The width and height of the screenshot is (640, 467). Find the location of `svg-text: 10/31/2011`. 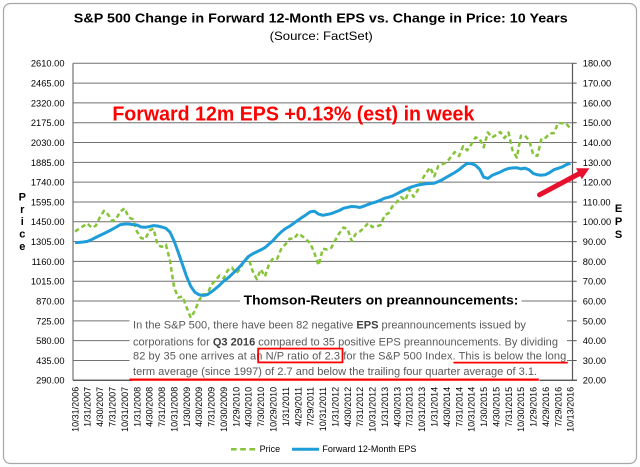

svg-text: 10/31/2011 is located at coordinates (323, 409).